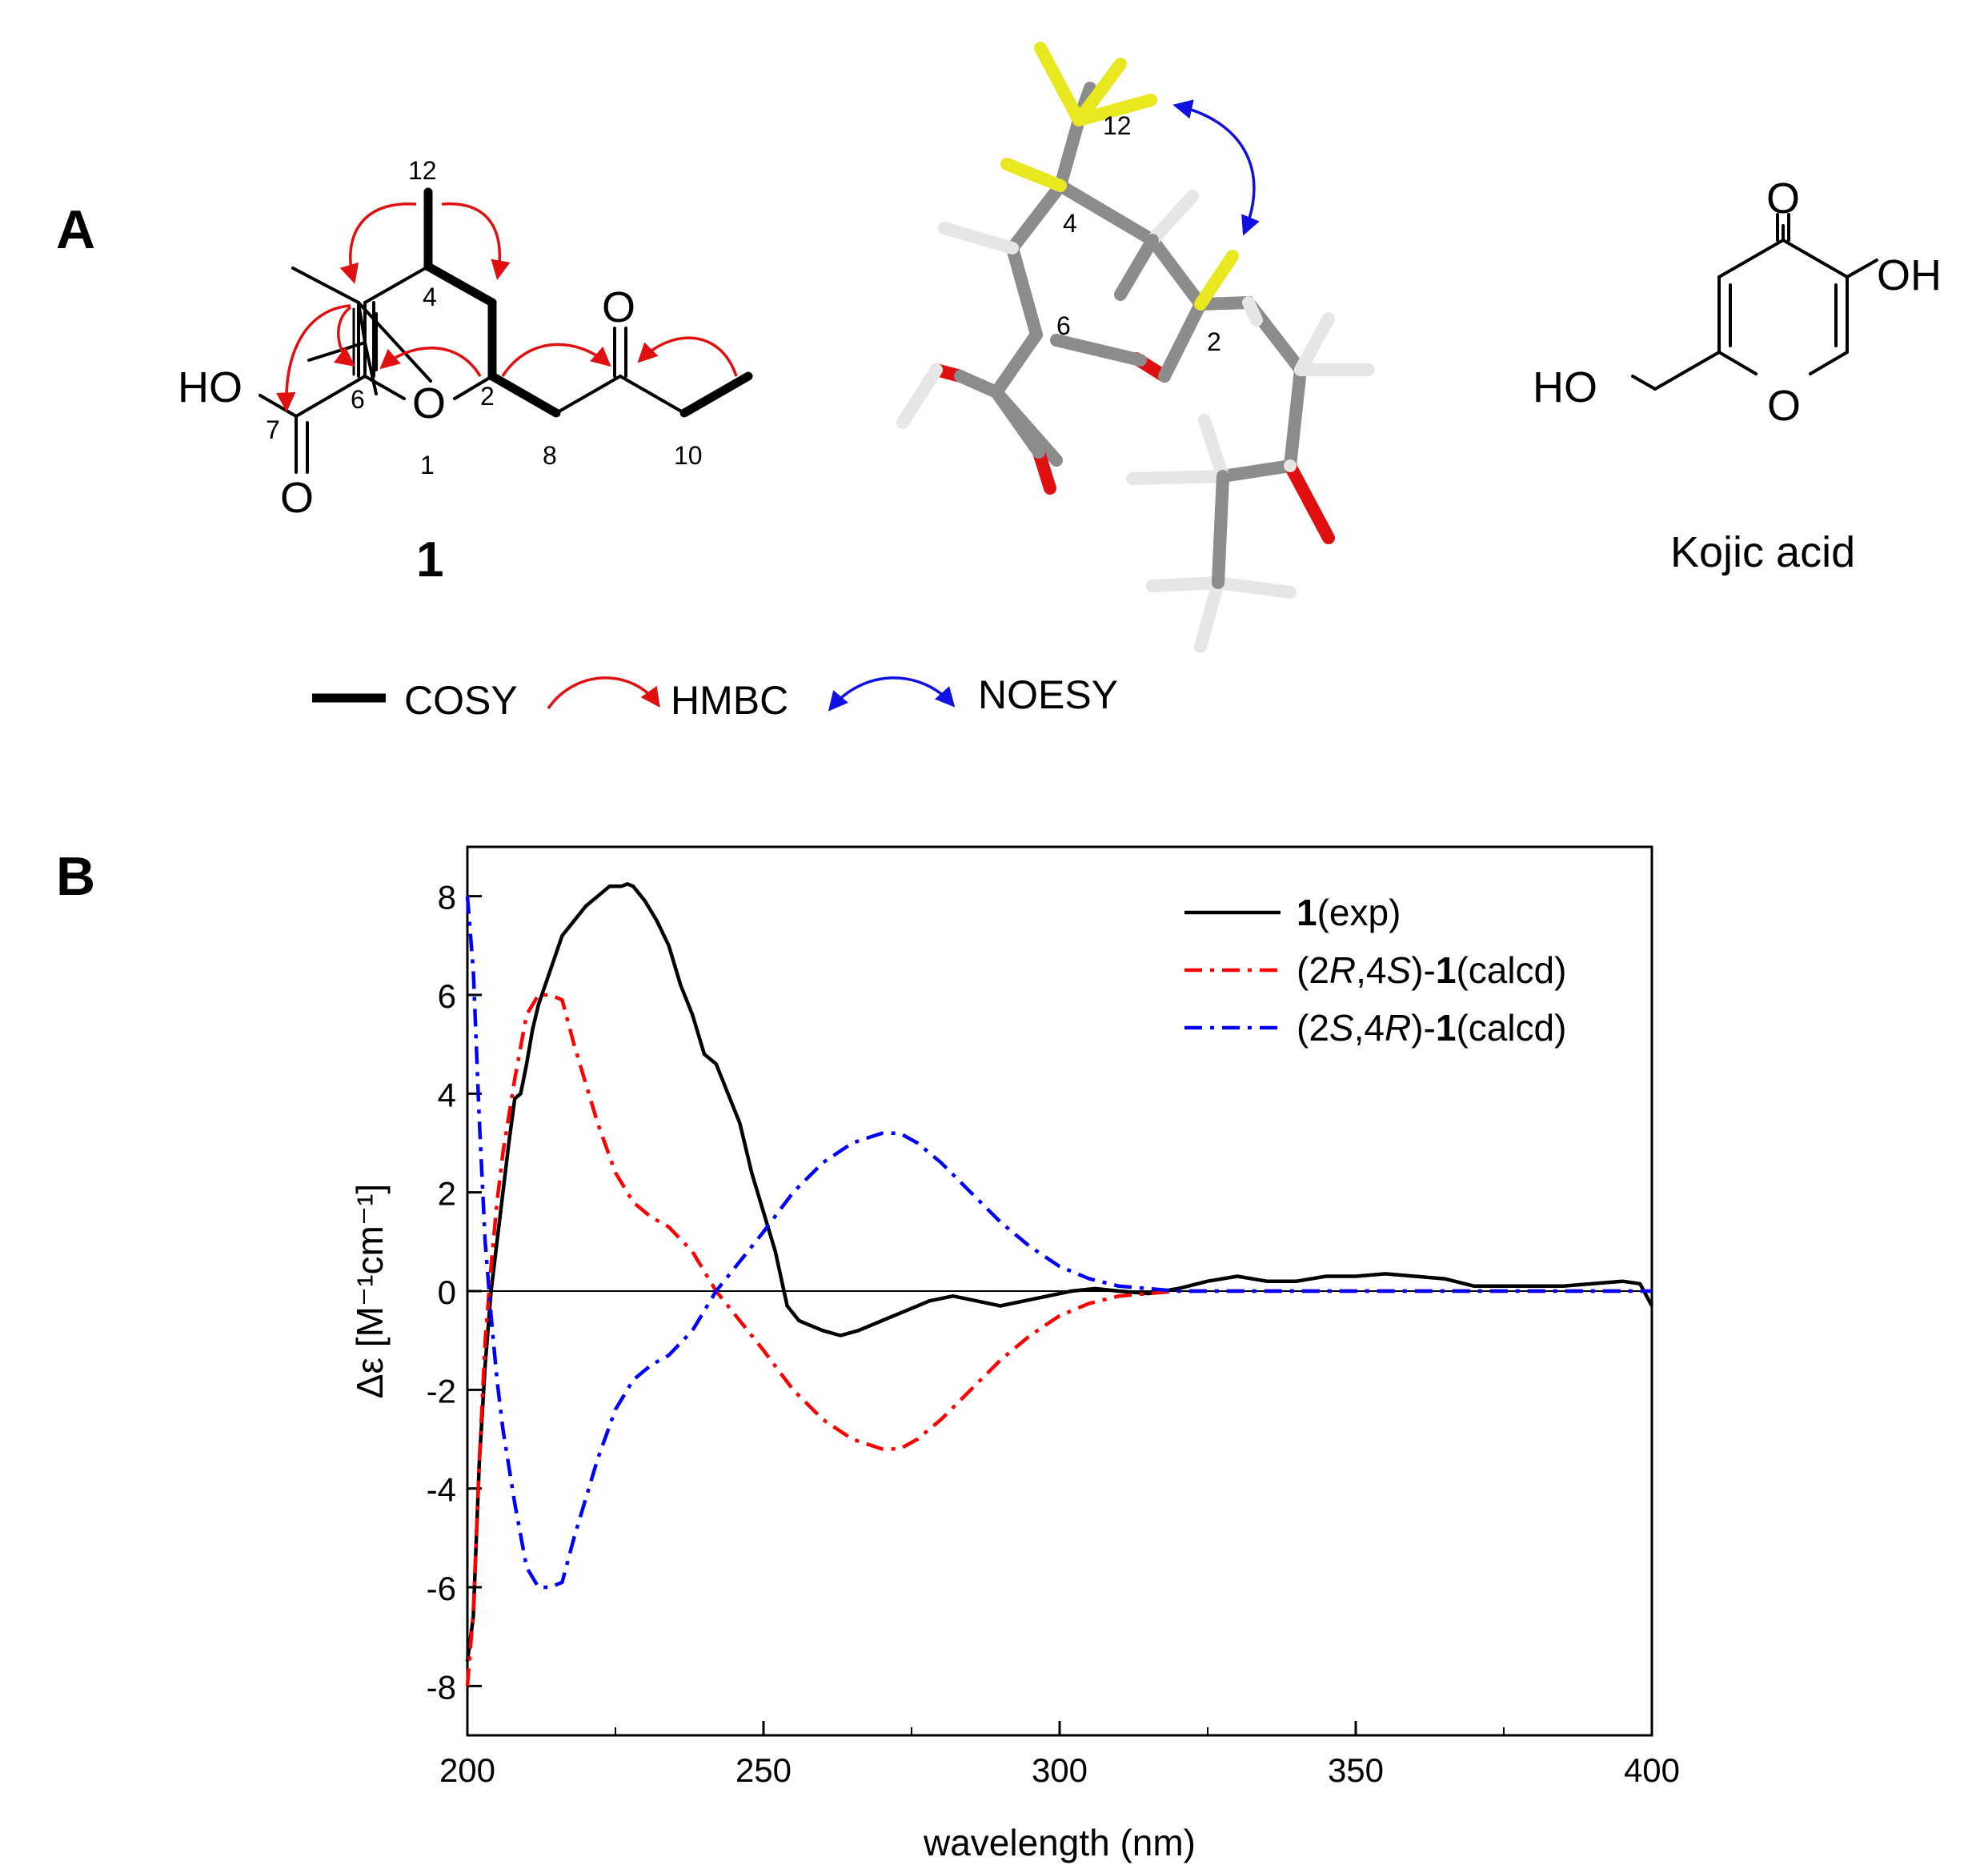  What do you see at coordinates (428, 465) in the screenshot?
I see `num-1: 1` at bounding box center [428, 465].